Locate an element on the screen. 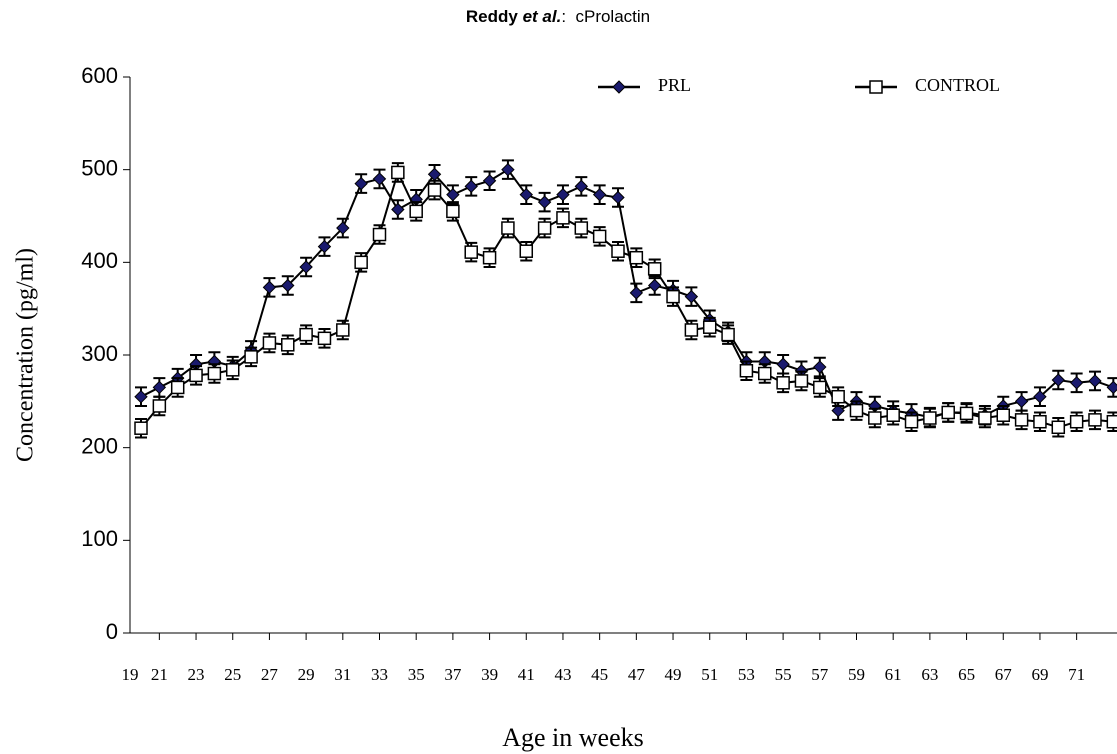  y-axis-label: Concentration (pg/ml) is located at coordinates (26, 355).